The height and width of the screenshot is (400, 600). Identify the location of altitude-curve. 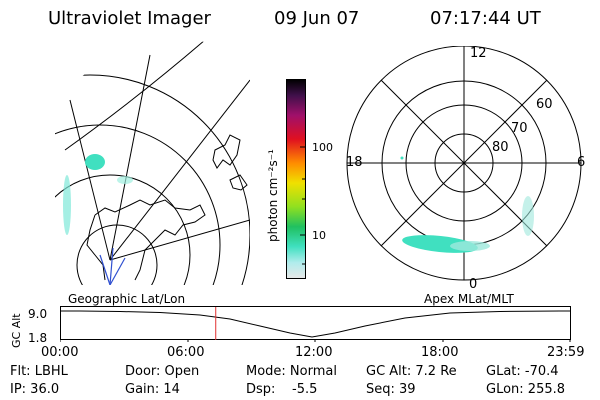
(315, 324).